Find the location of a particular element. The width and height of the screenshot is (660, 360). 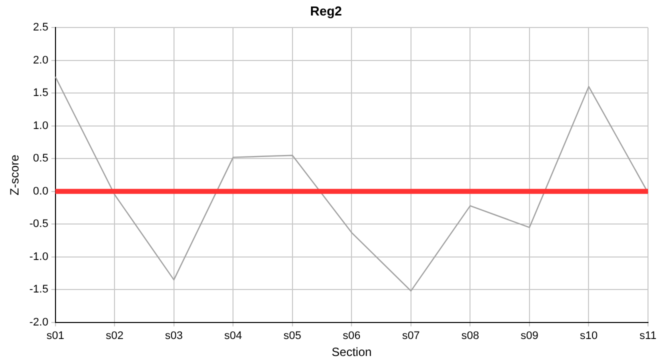

y-tick-label: 2.0 is located at coordinates (40, 60).